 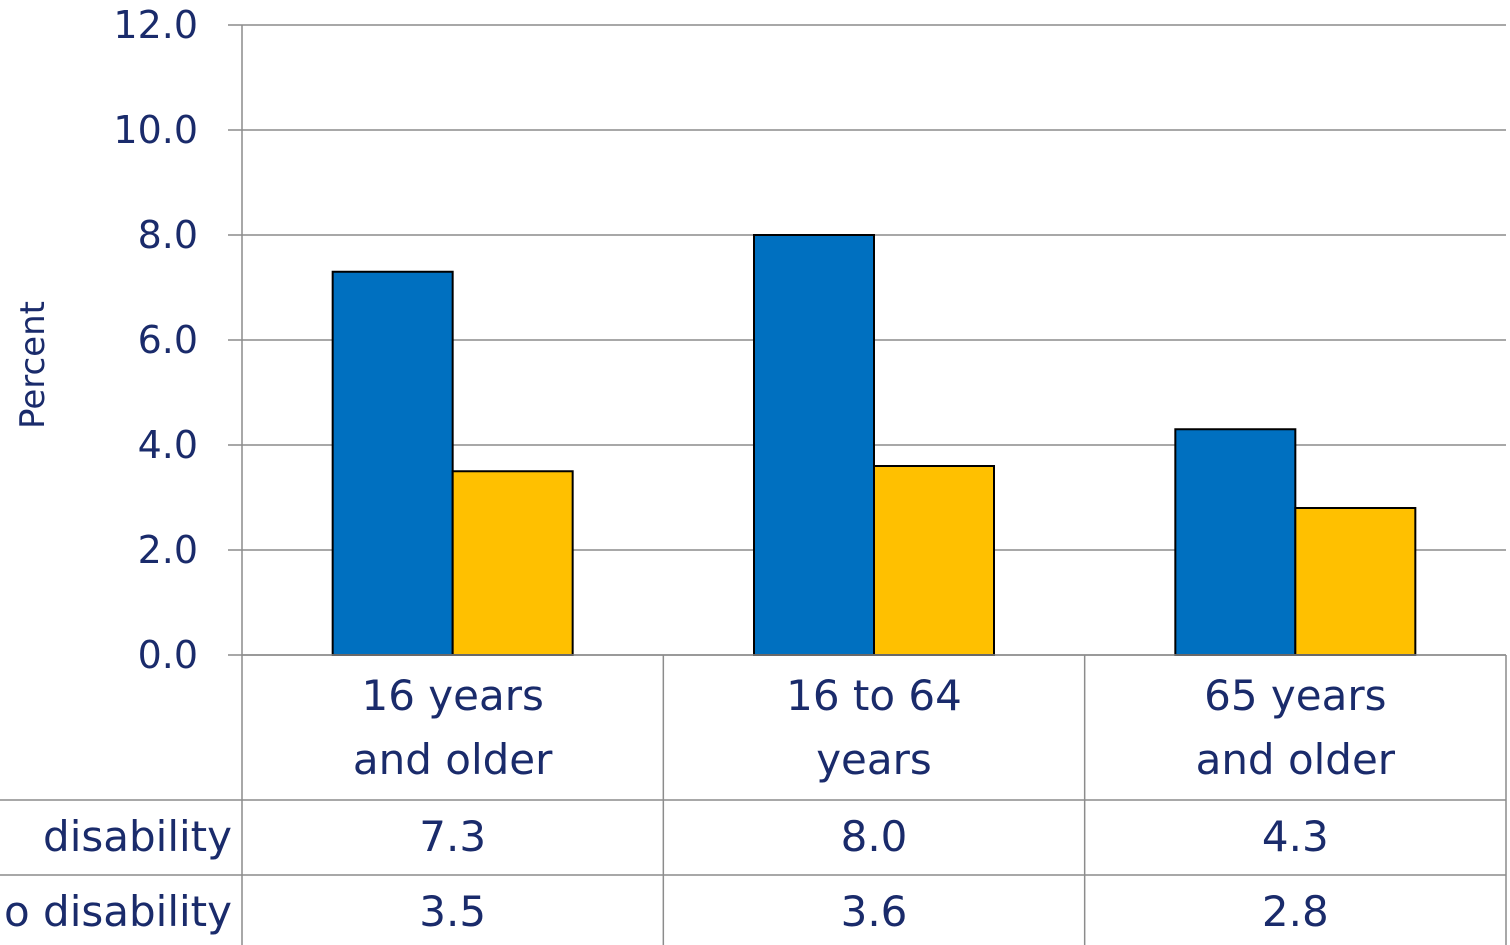 I want to click on y-tick-label: 6.0, so click(x=168, y=340).